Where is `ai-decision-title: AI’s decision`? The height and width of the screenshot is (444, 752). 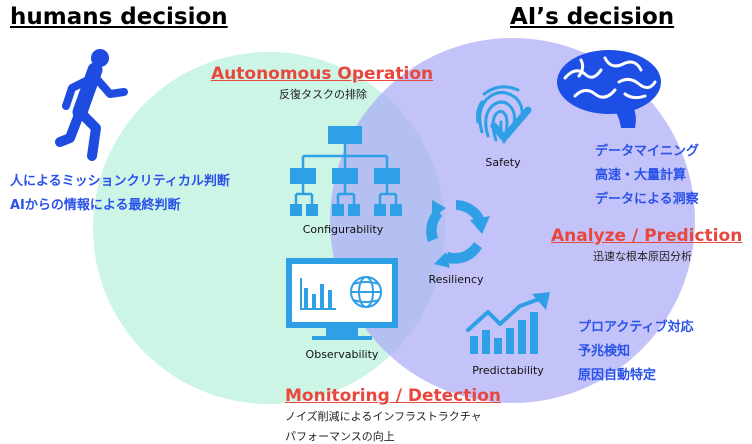 ai-decision-title: AI’s decision is located at coordinates (592, 17).